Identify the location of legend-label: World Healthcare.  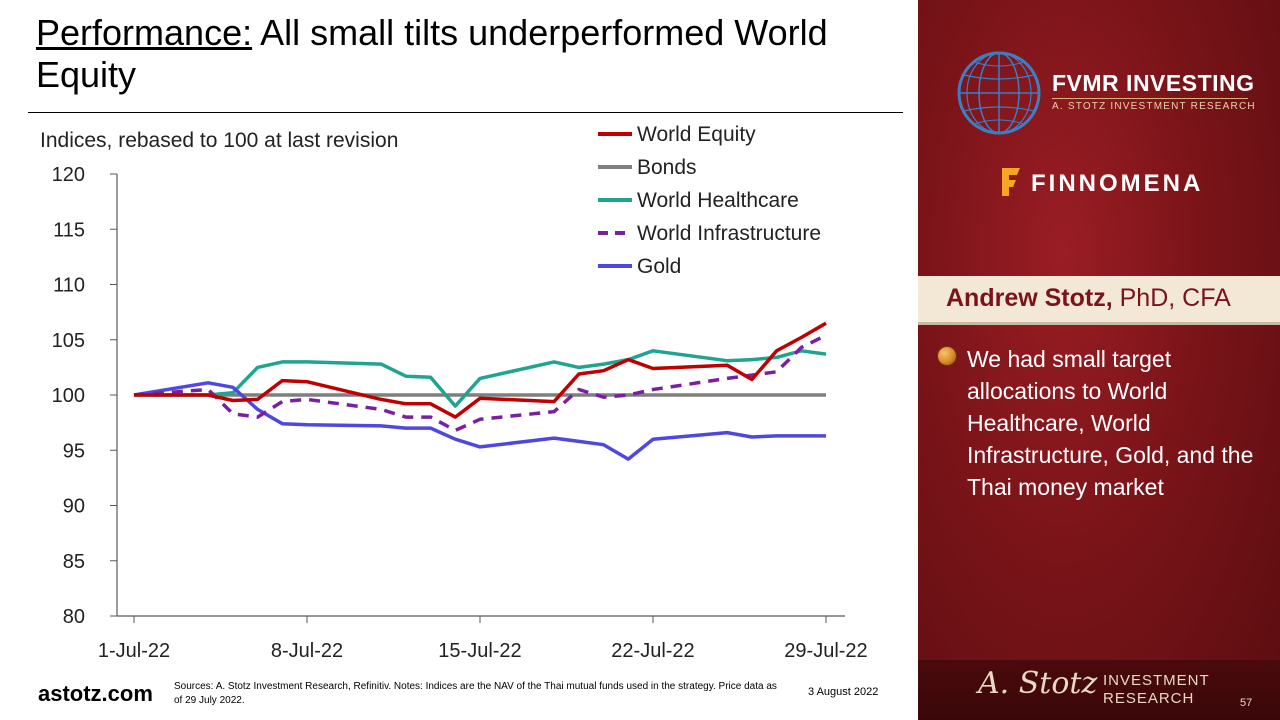
(718, 200).